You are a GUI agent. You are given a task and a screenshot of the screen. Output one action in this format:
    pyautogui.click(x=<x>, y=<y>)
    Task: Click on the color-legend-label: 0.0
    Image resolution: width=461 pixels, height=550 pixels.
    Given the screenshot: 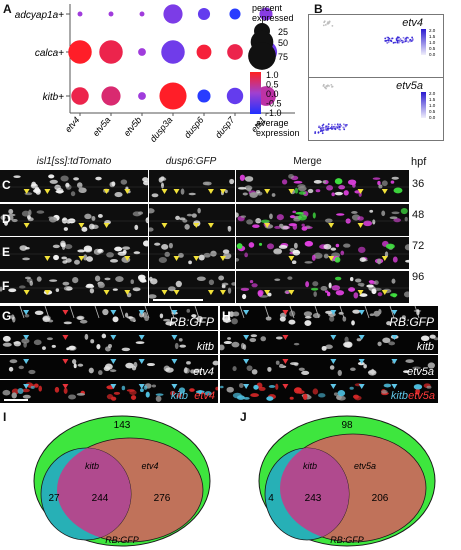 What is the action you would take?
    pyautogui.click(x=272, y=94)
    